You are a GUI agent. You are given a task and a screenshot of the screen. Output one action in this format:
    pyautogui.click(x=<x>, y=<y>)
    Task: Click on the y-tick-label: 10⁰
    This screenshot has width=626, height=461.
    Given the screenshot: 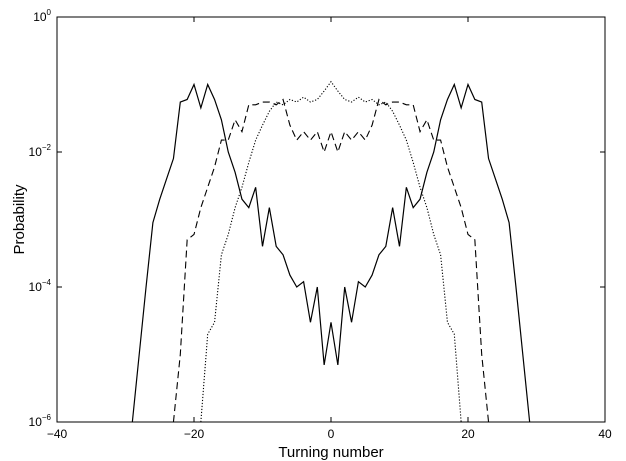 What is the action you would take?
    pyautogui.click(x=42, y=16)
    